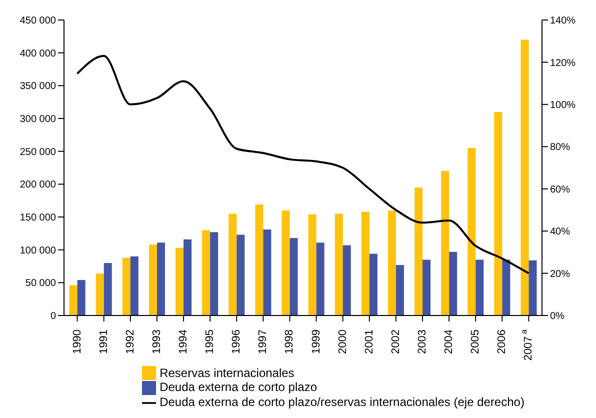  Describe the element at coordinates (77, 342) in the screenshot. I see `x-tick-label: 1990` at that location.